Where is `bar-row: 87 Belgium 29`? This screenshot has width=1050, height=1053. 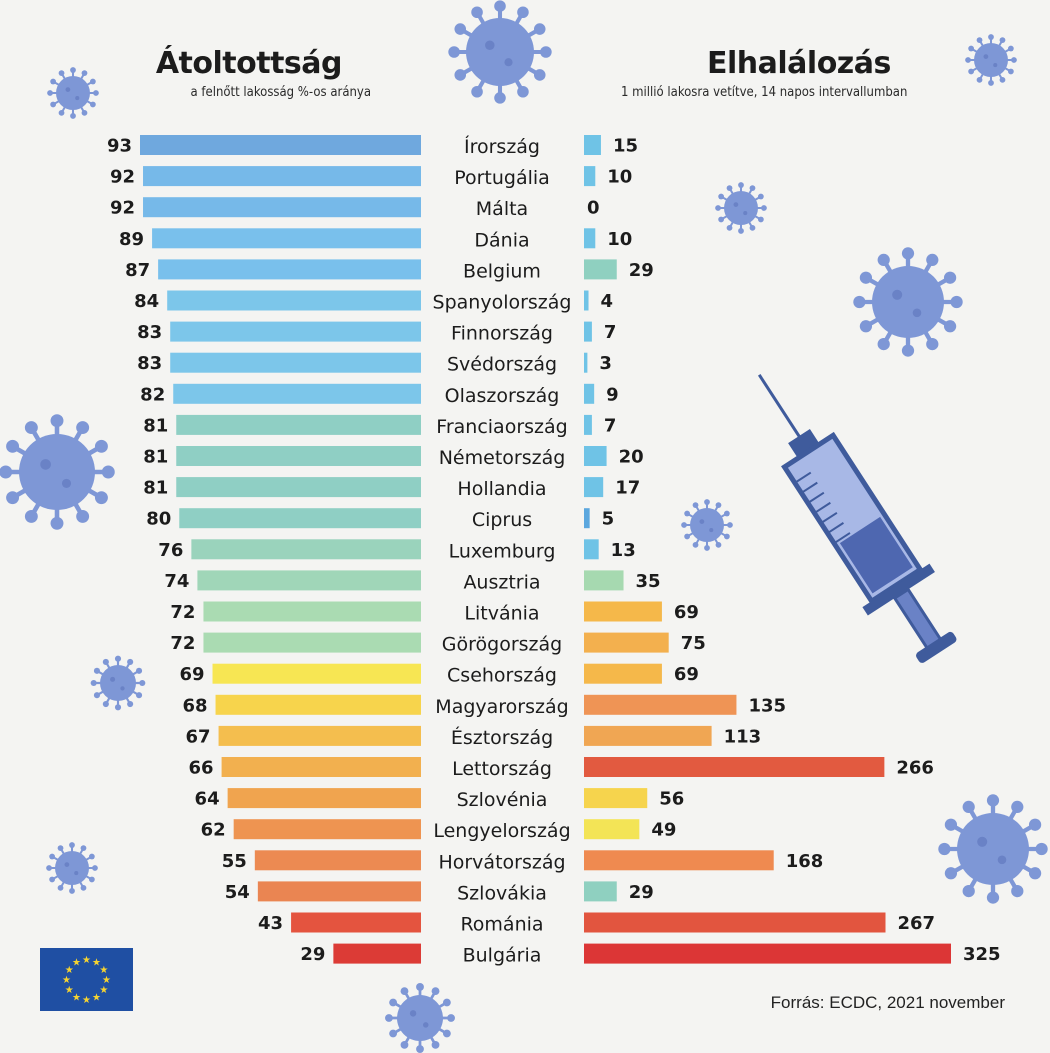
bar-row: 87 Belgium 29 is located at coordinates (389, 270).